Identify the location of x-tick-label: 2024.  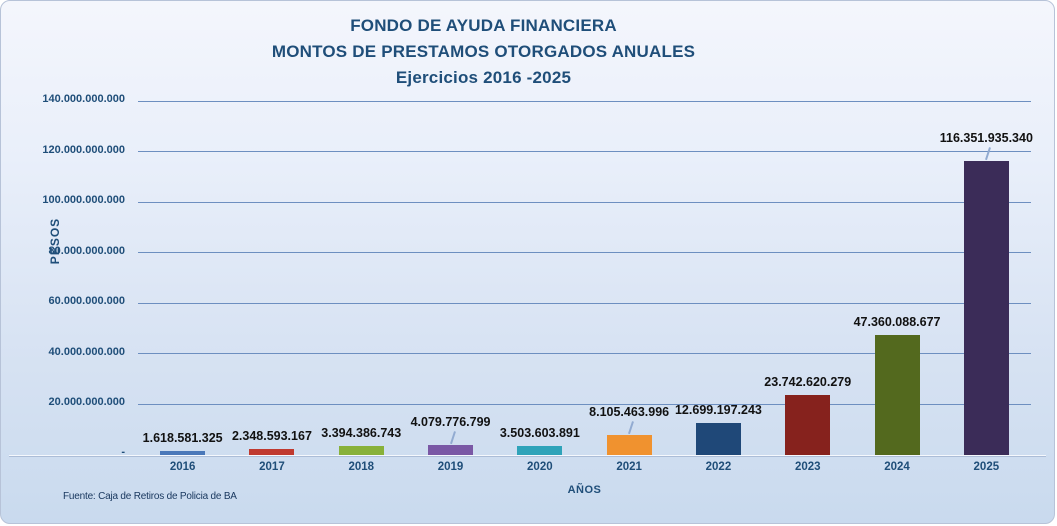
(897, 467).